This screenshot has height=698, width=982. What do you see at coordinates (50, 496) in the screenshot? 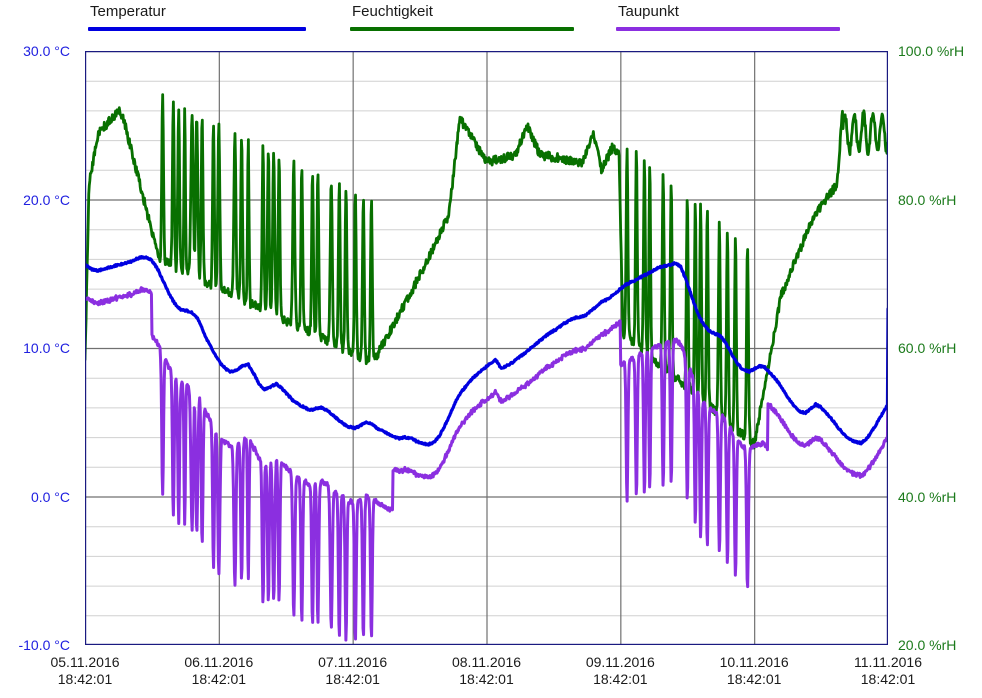
I see `y-axis-left-tick: 0.0 °C` at bounding box center [50, 496].